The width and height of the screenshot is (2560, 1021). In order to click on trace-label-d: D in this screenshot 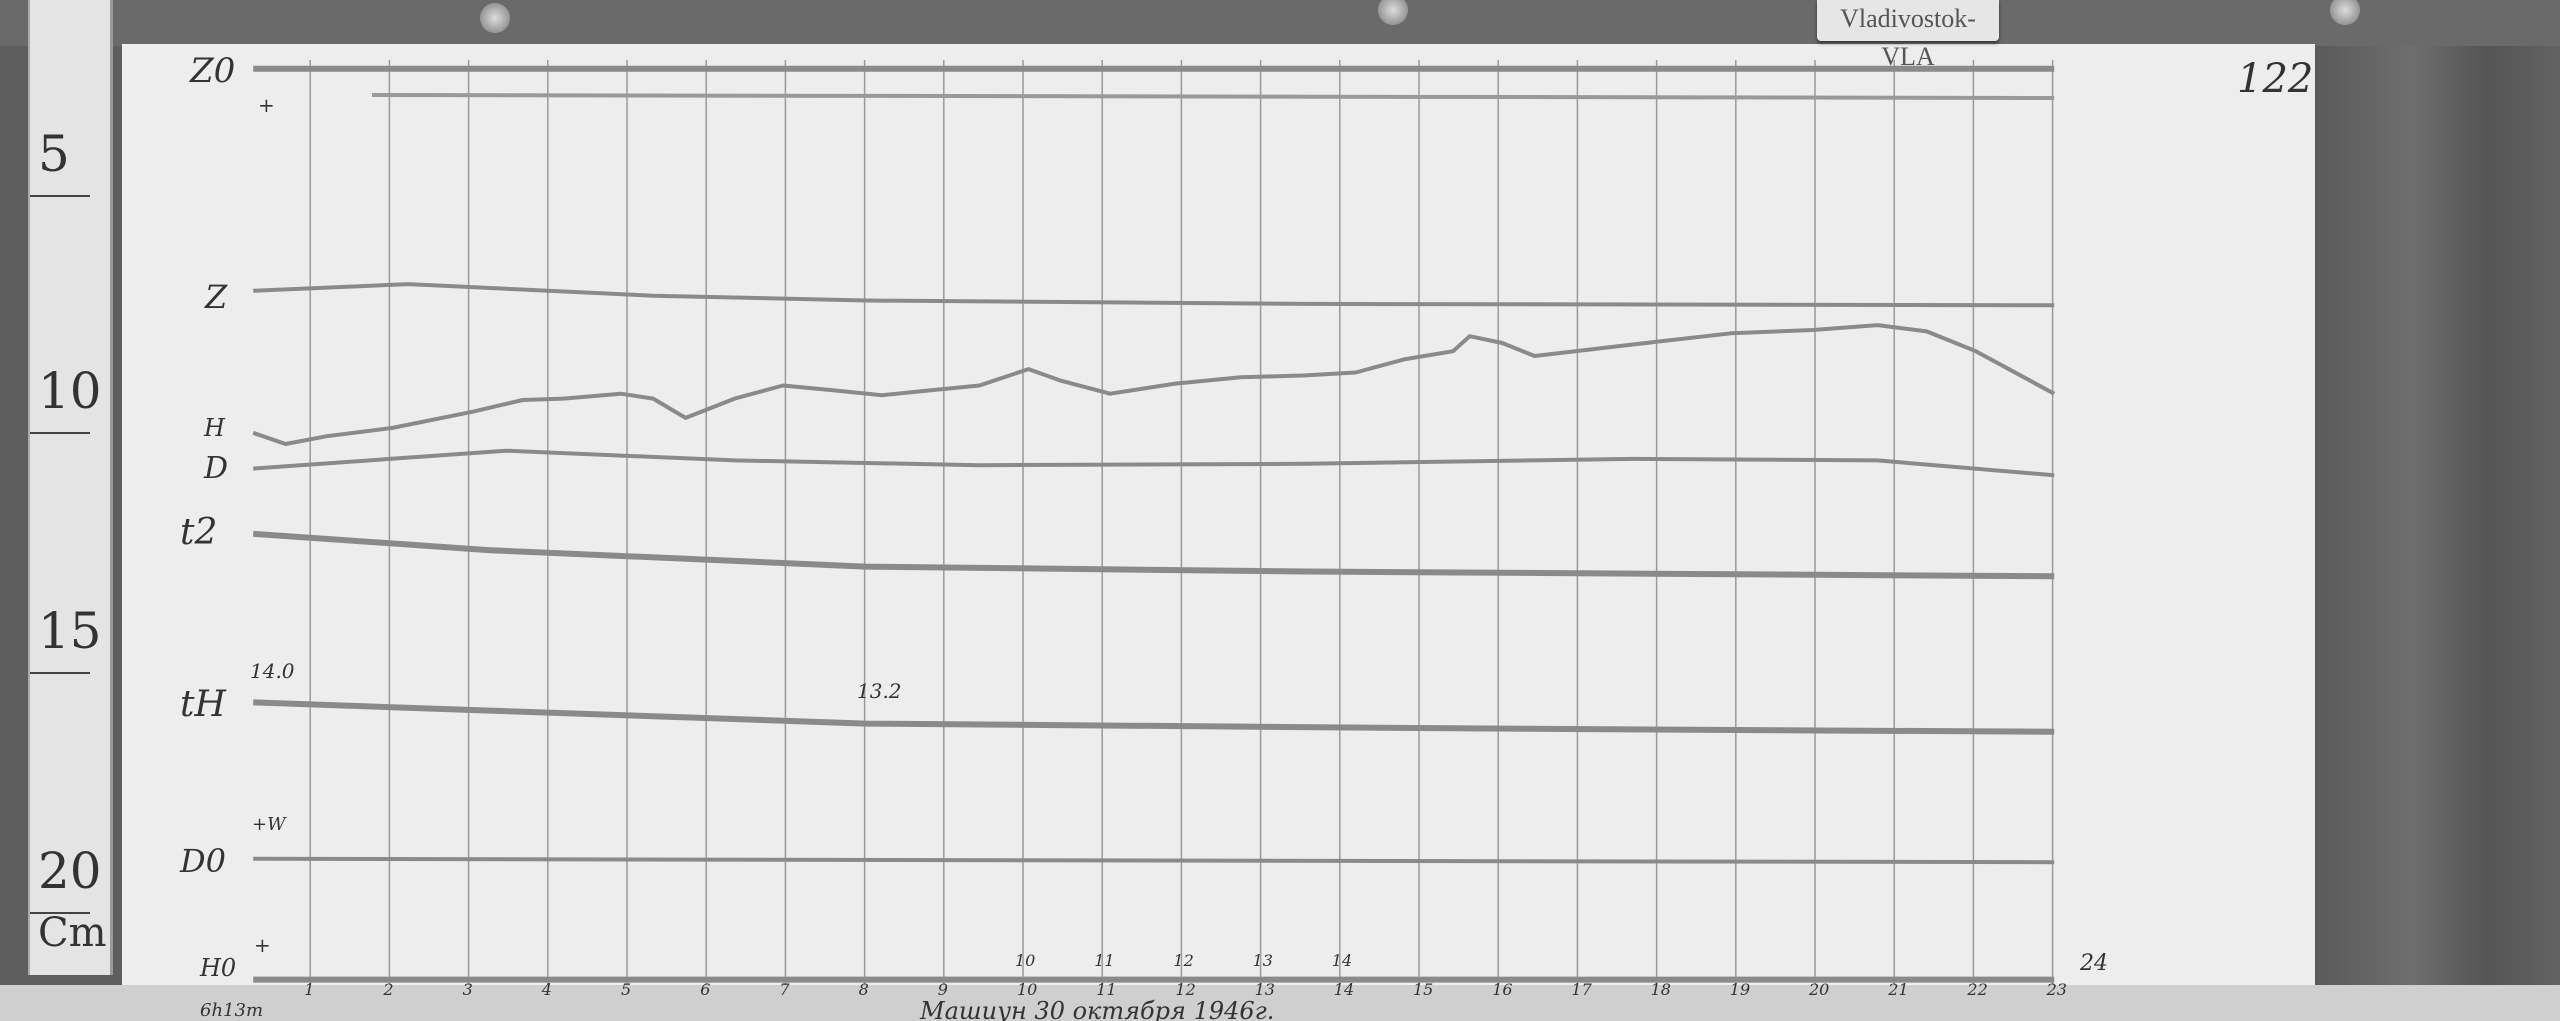, I will do `click(215, 468)`.